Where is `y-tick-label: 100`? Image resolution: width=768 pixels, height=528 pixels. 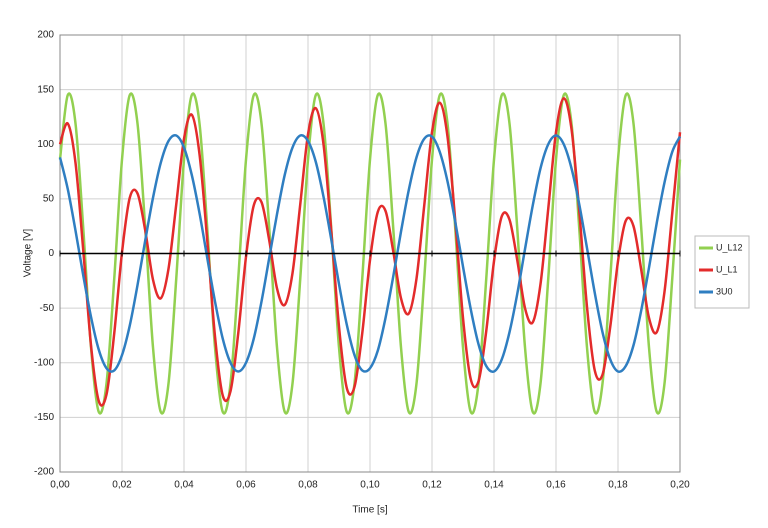
y-tick-label: 100 is located at coordinates (45, 144).